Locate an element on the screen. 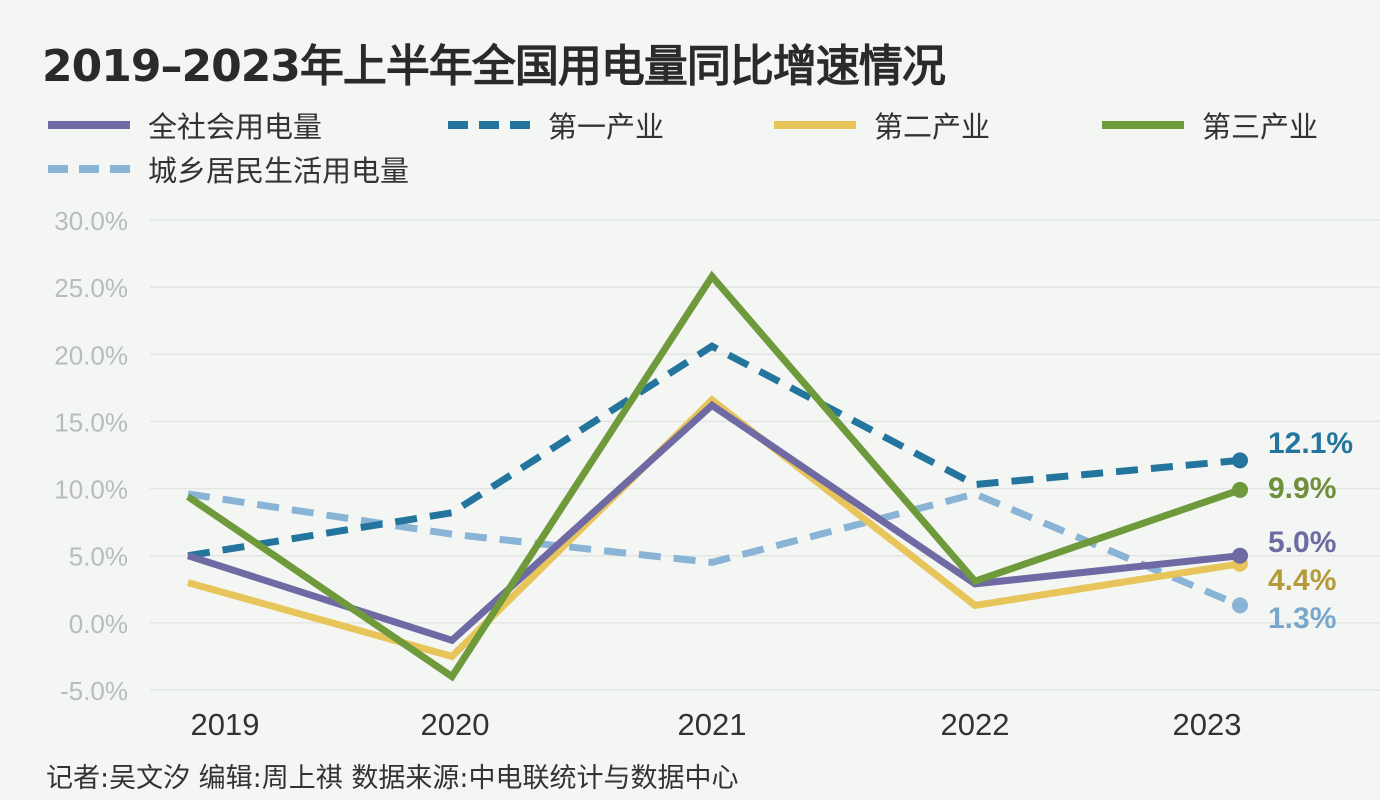 The image size is (1380, 800). y-tick-label: 30.0% is located at coordinates (91, 221).